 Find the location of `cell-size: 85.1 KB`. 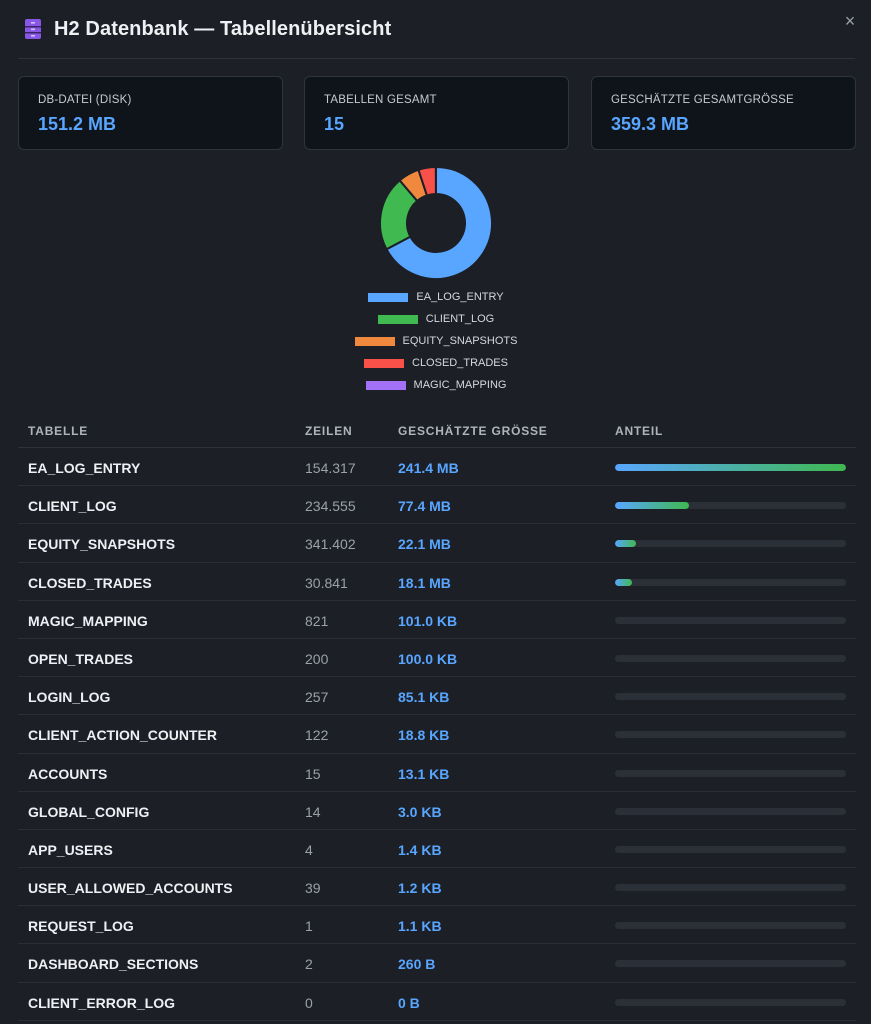

cell-size: 85.1 KB is located at coordinates (424, 697).